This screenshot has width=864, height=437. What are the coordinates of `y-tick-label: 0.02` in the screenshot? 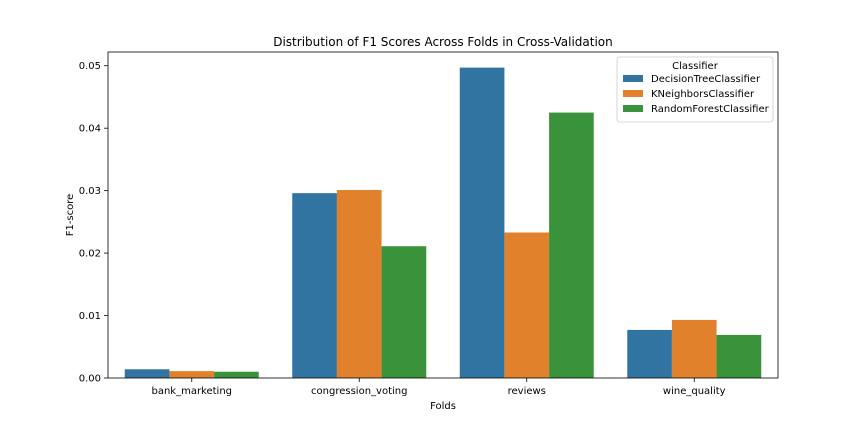 It's located at (90, 254).